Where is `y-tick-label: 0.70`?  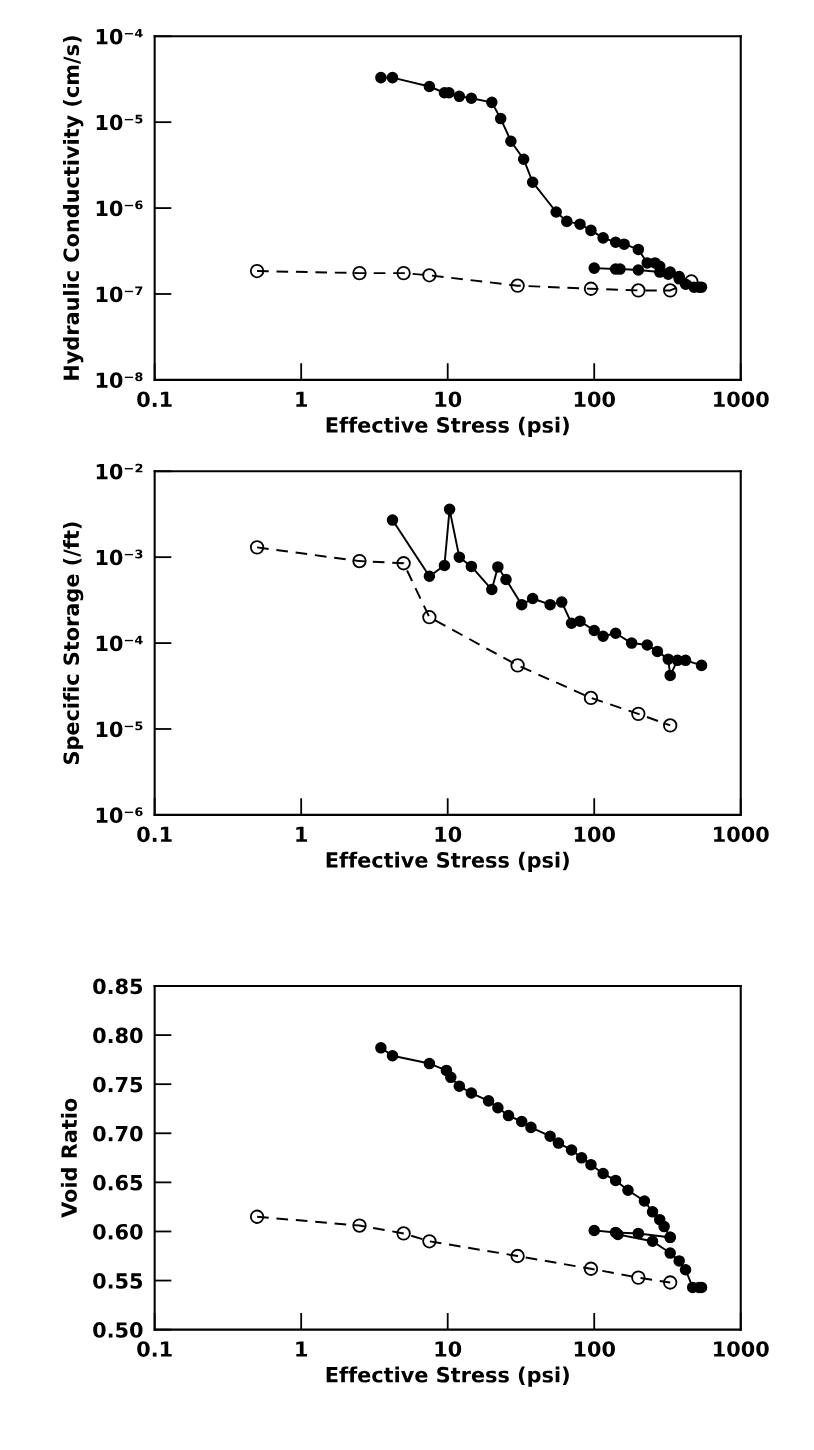 y-tick-label: 0.70 is located at coordinates (118, 1133).